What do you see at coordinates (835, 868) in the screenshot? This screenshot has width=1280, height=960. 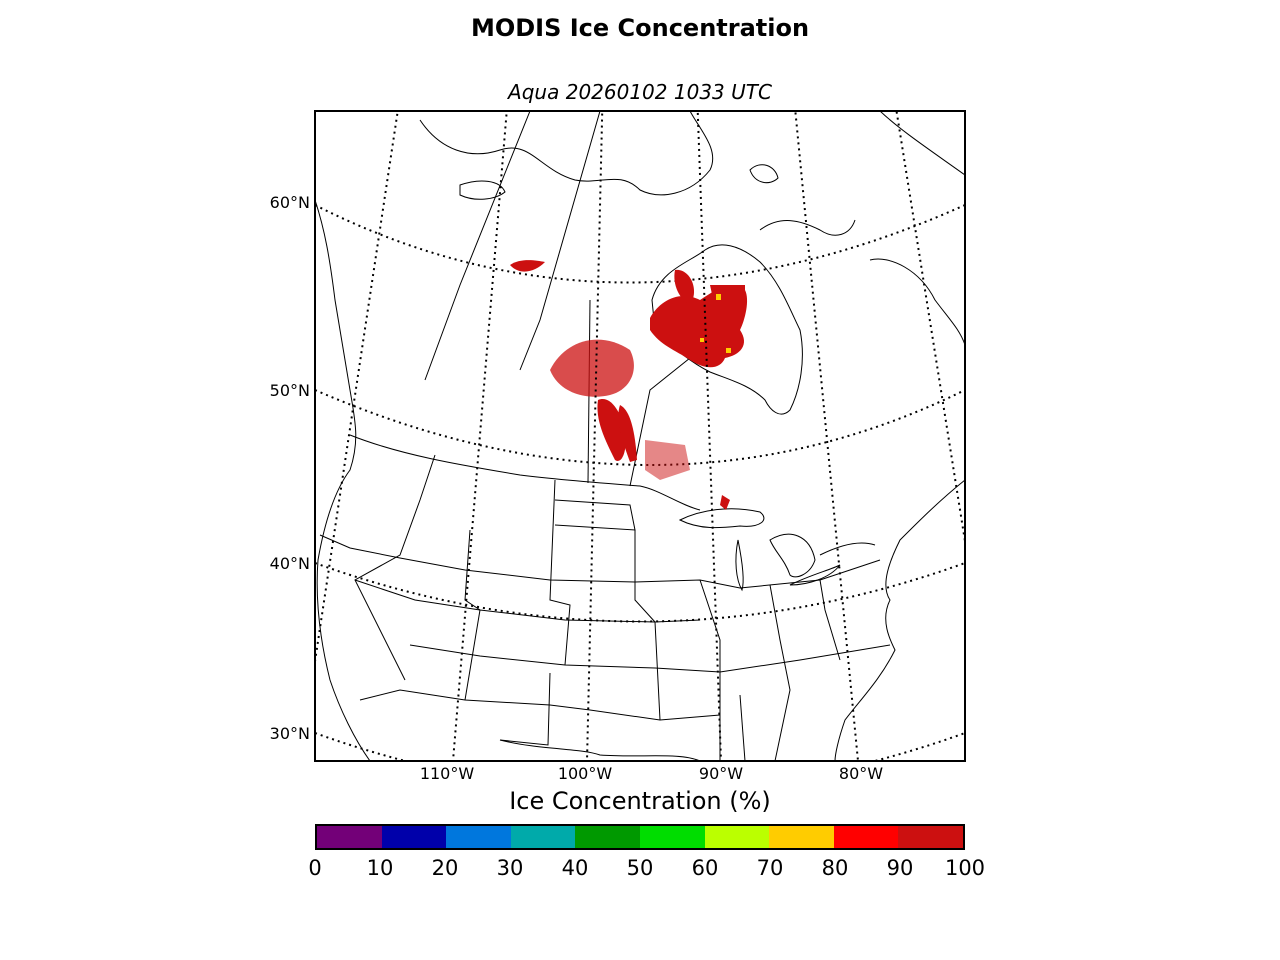 I see `colorbar-tick-label: 80` at bounding box center [835, 868].